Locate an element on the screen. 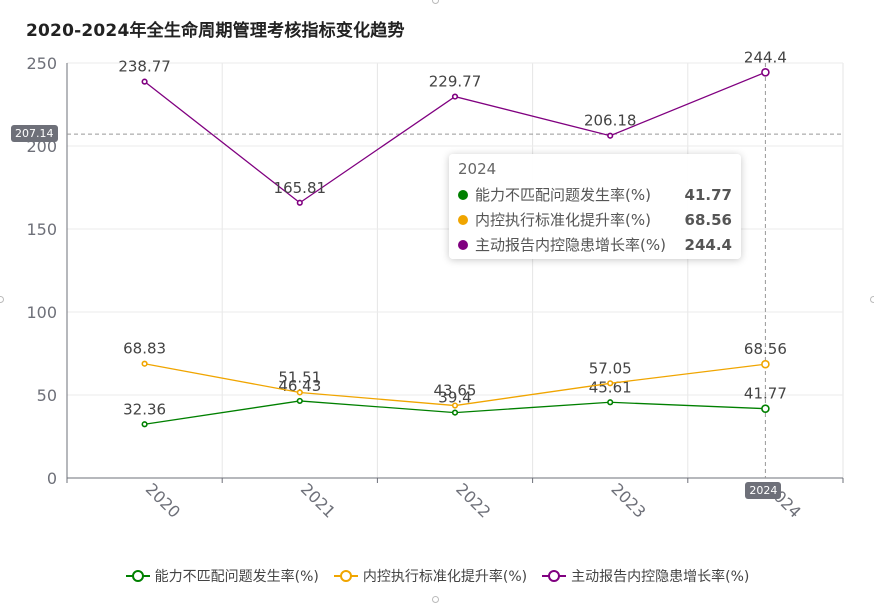  data-label: 32.36 is located at coordinates (144, 409).